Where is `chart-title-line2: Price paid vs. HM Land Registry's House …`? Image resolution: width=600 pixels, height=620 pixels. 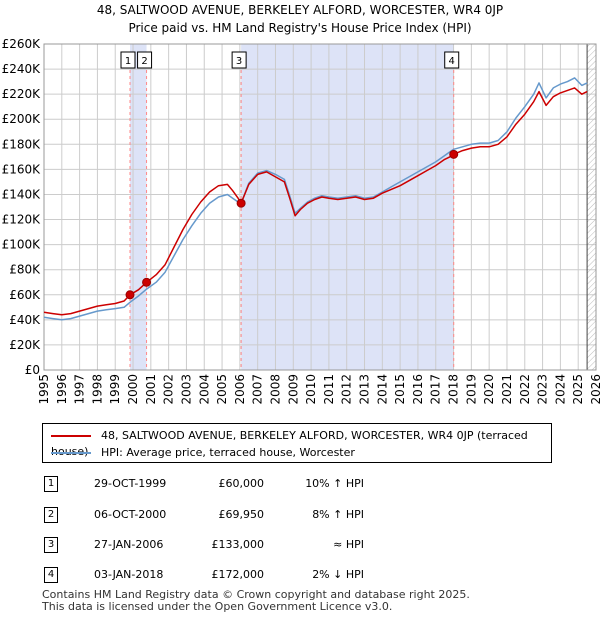
chart-title-line2: Price paid vs. HM Land Registry's House … is located at coordinates (300, 28).